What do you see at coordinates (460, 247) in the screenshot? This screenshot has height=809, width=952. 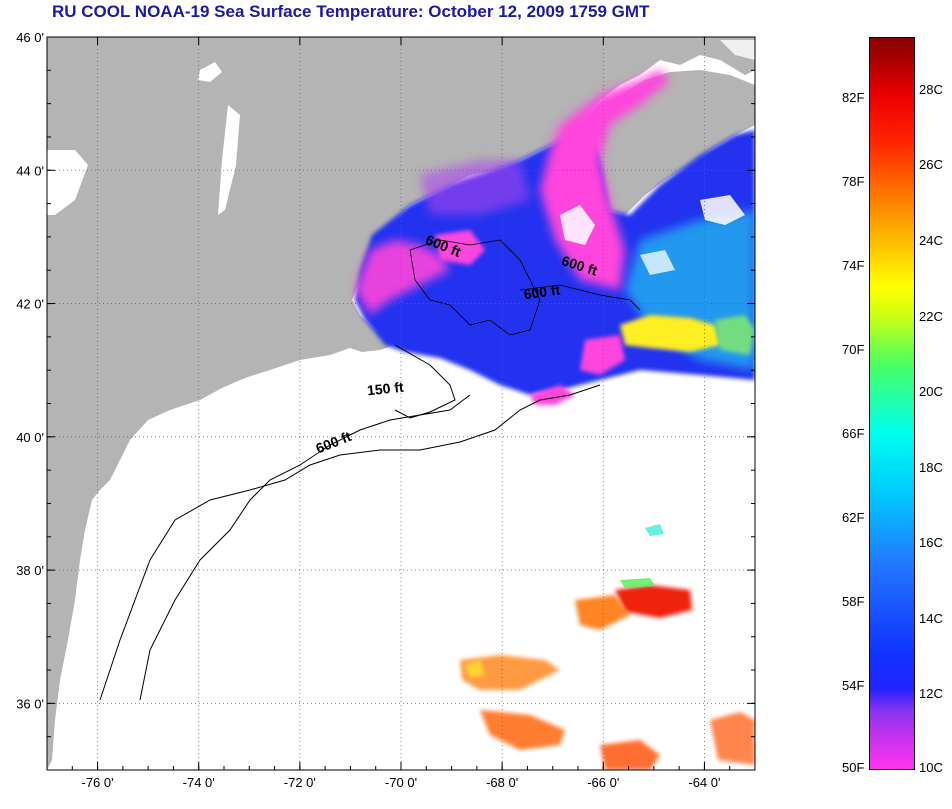 I see `sst-magenta-blob` at bounding box center [460, 247].